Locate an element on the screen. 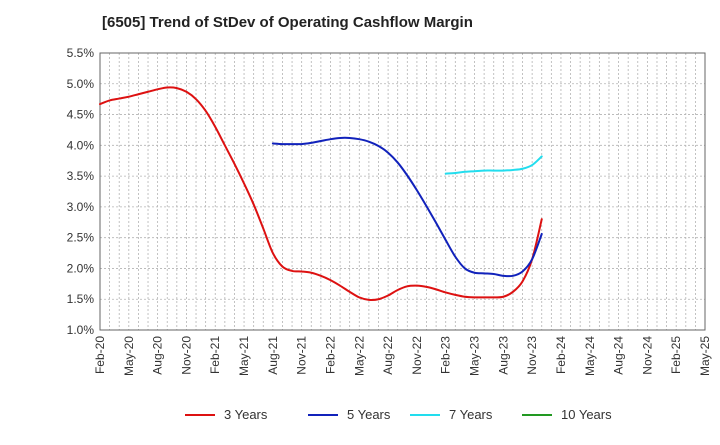 This screenshot has width=720, height=445. x-tick-label: Aug-24 is located at coordinates (619, 355).